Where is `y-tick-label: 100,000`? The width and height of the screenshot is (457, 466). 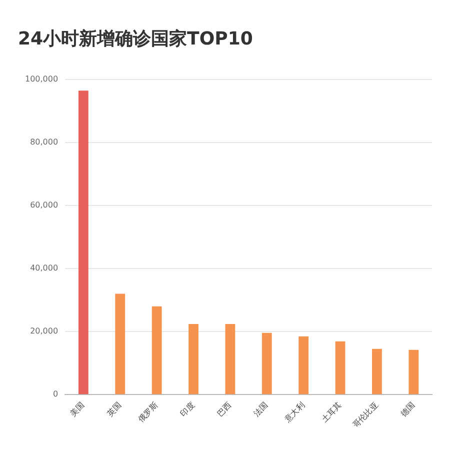
y-tick-label: 100,000 is located at coordinates (41, 79).